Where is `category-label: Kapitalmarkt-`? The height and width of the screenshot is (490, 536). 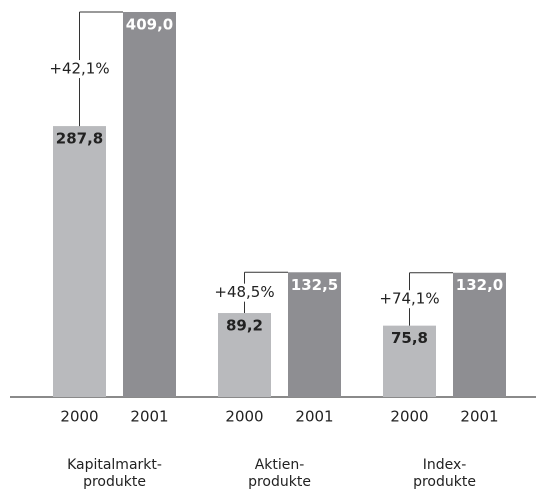
category-label: Kapitalmarkt- is located at coordinates (114, 465).